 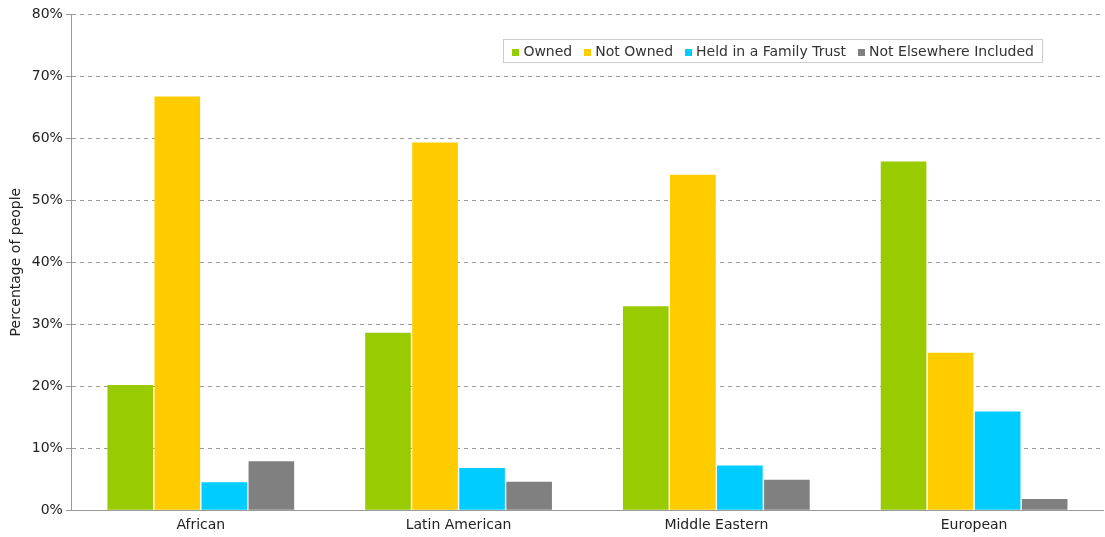 What do you see at coordinates (771, 51) in the screenshot?
I see `legend-label: Held in a Family Trust` at bounding box center [771, 51].